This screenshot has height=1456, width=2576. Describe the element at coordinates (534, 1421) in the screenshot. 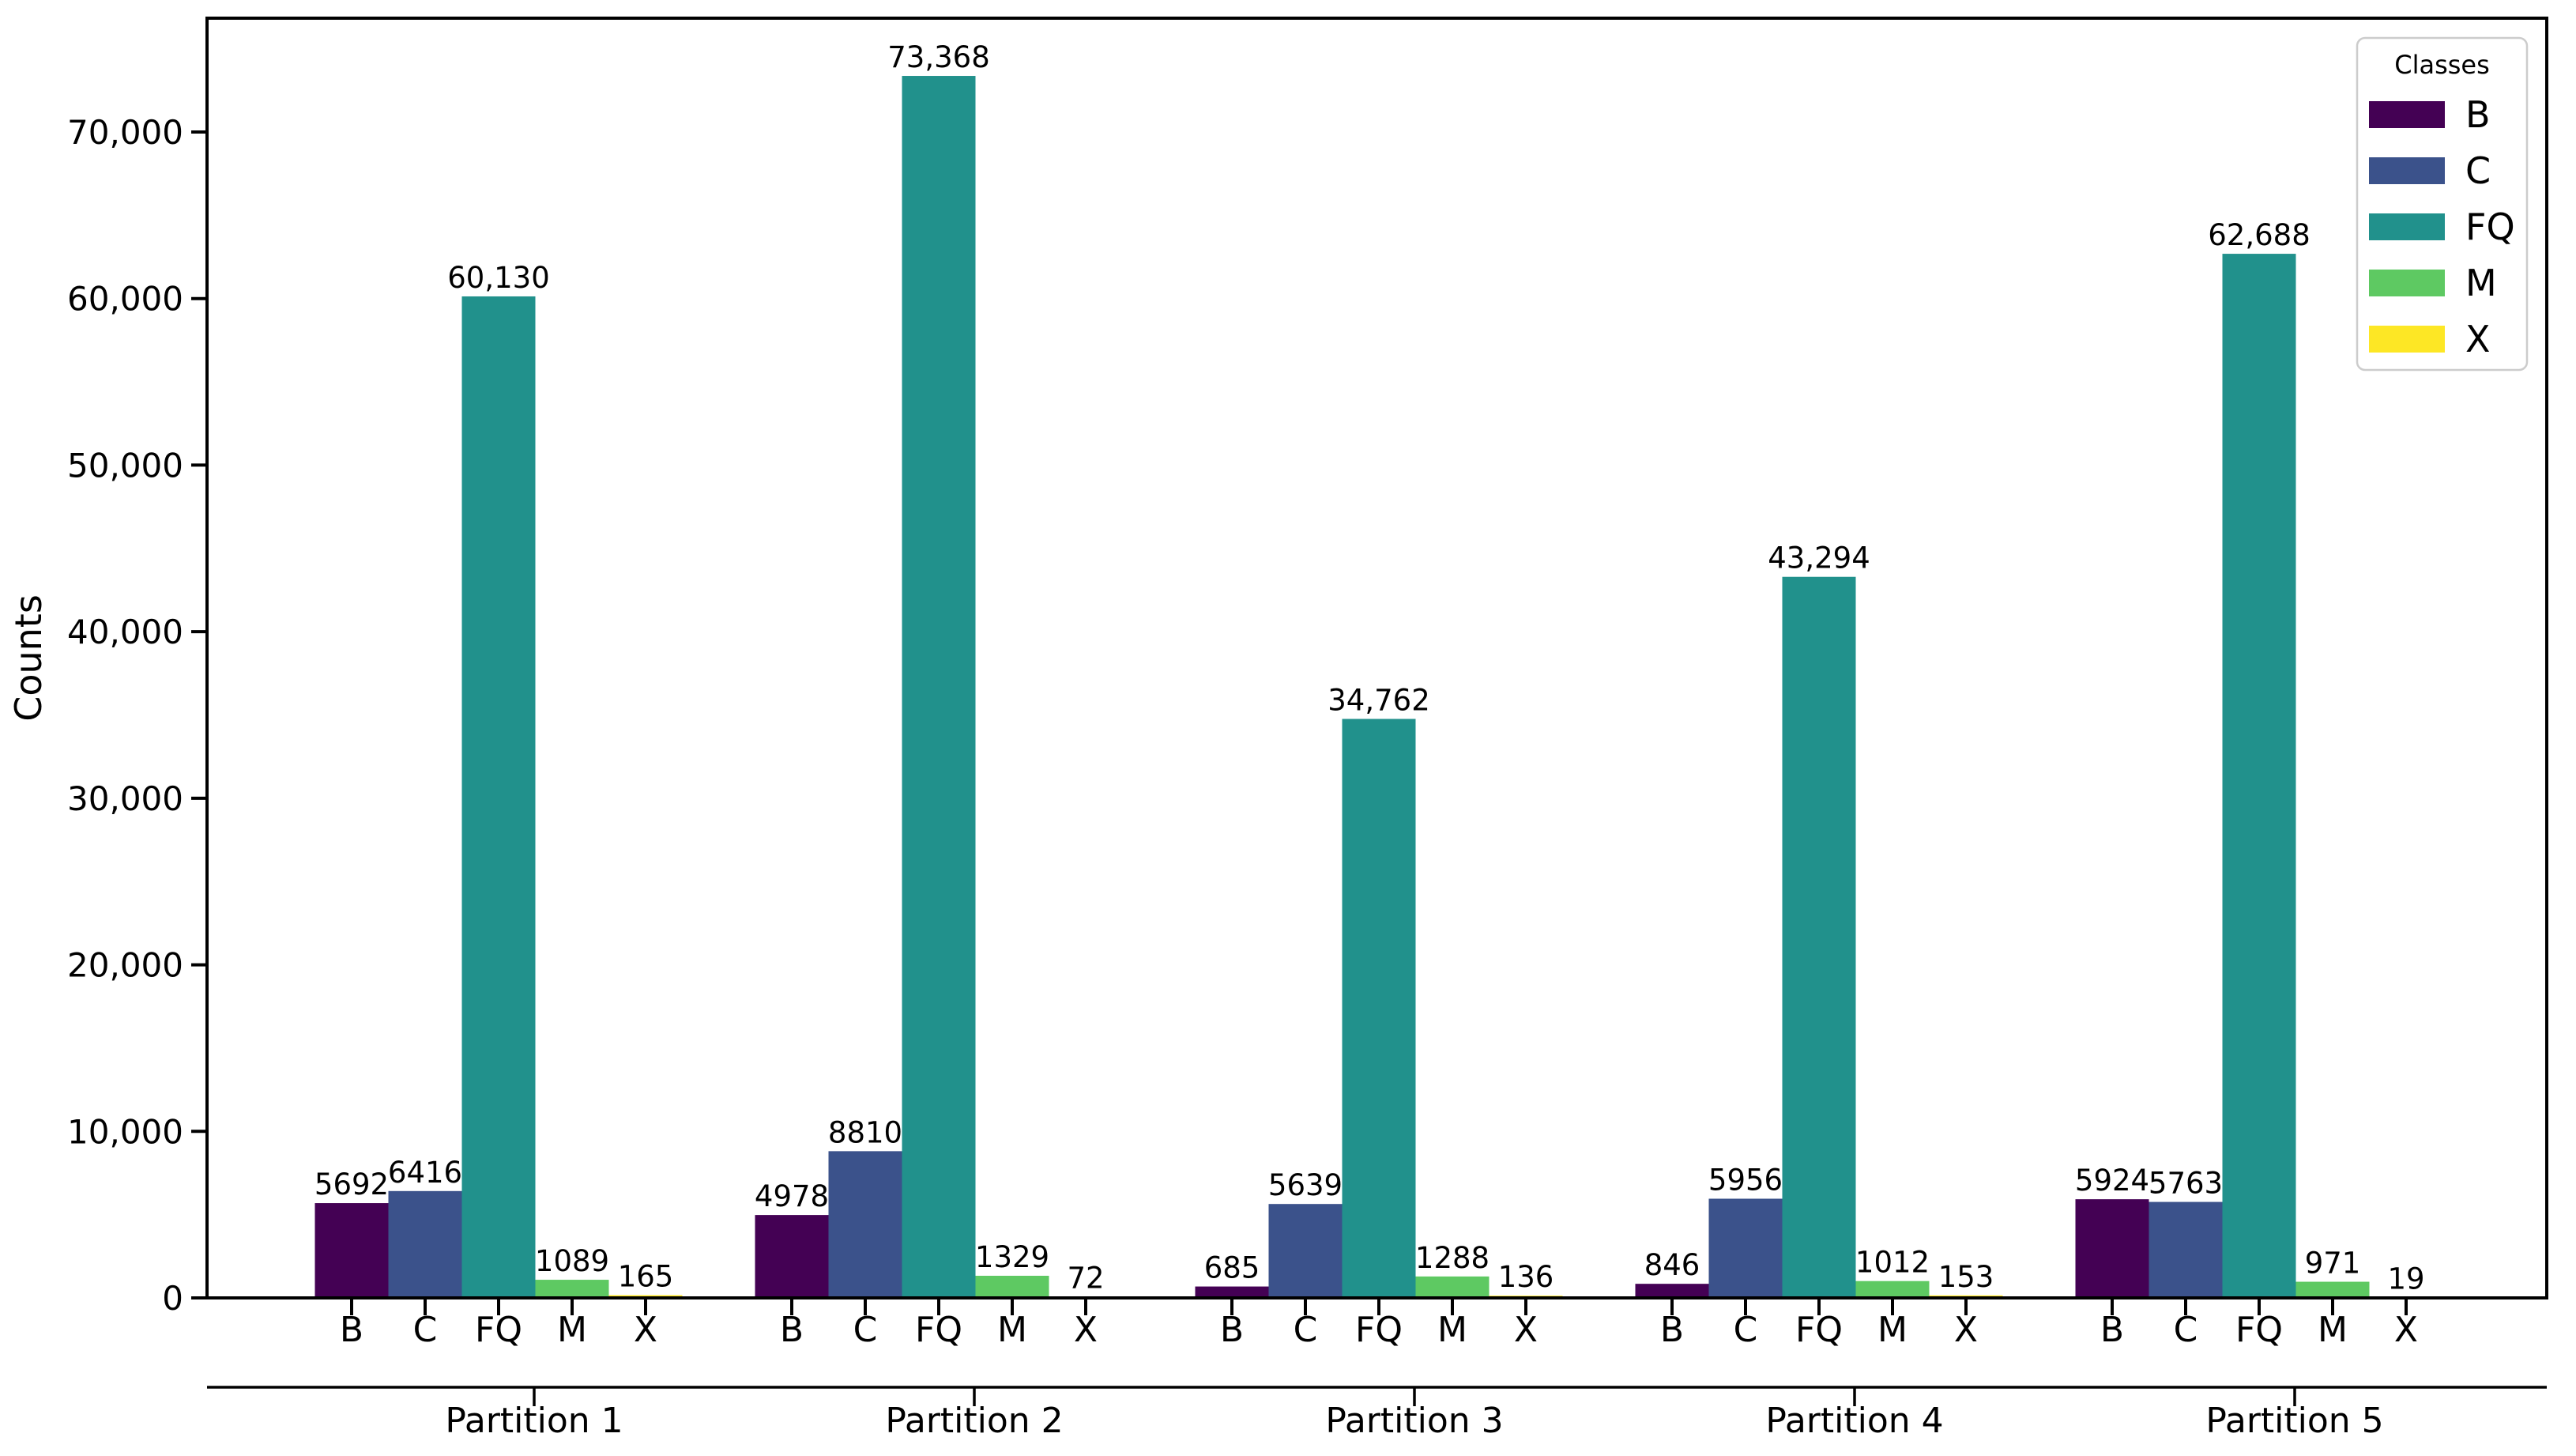

I see `partition-label-1: Partition 1` at that location.